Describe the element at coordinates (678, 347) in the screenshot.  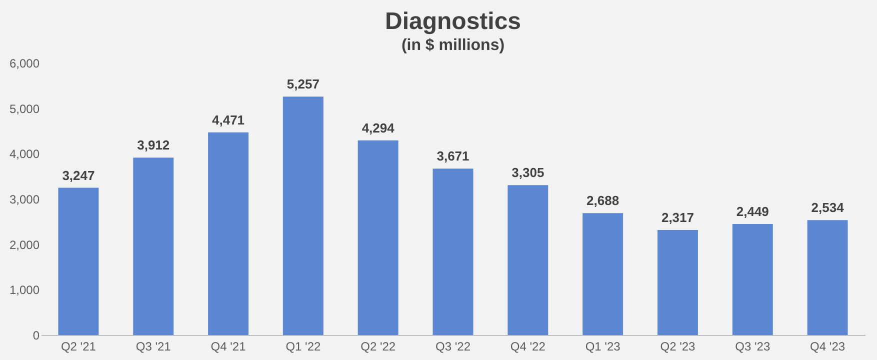
I see `x-tick-label: Q2 '23` at that location.